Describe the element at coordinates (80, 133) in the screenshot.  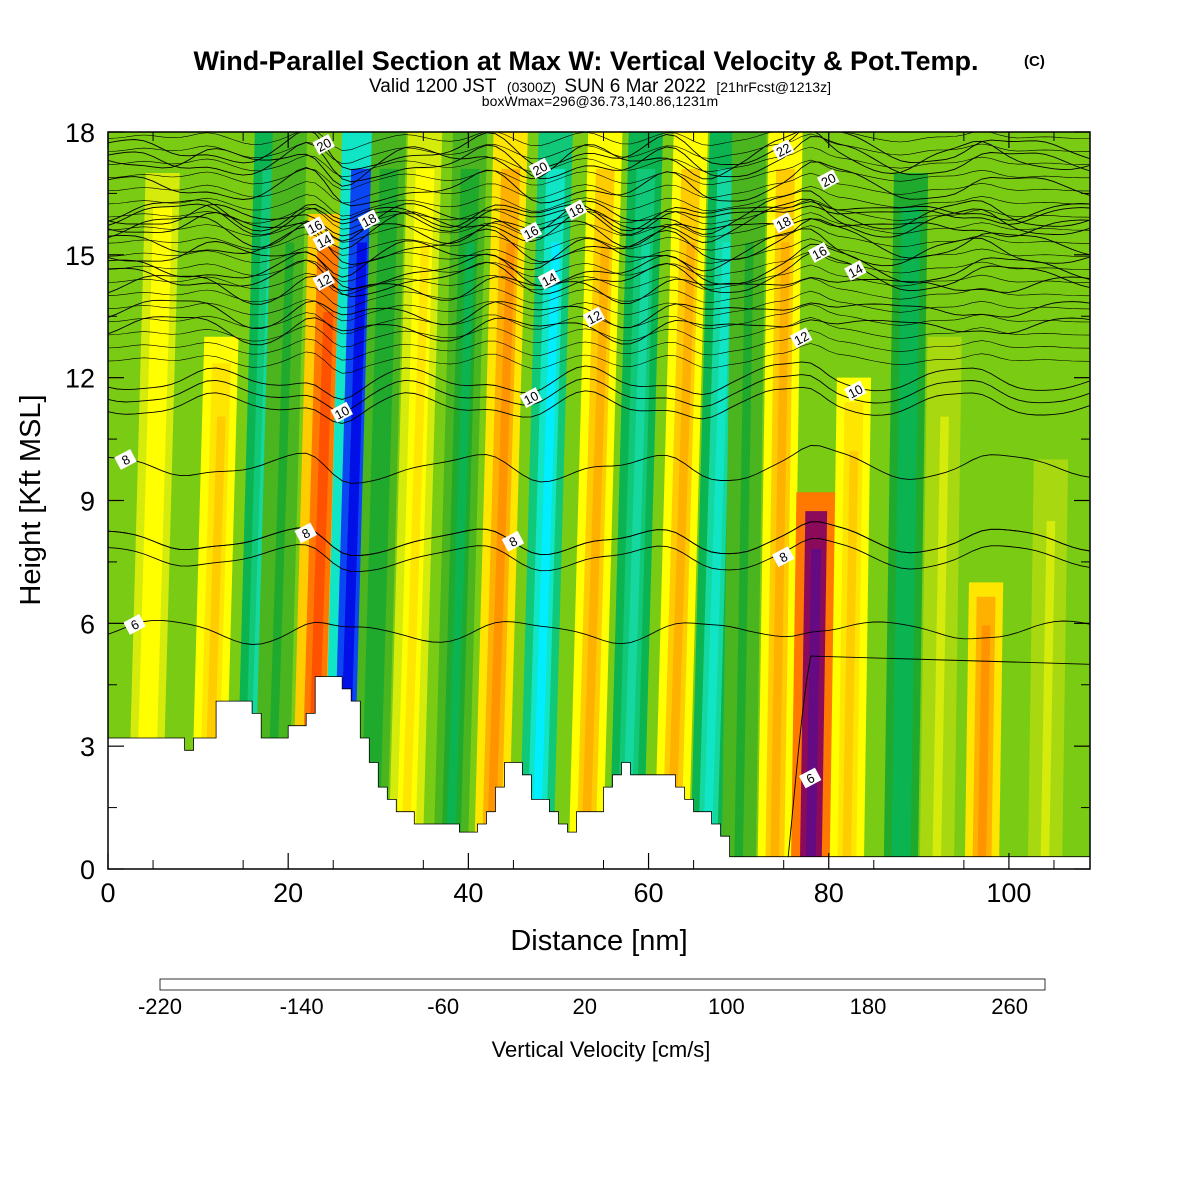
I see `y-tick-label: 18` at that location.